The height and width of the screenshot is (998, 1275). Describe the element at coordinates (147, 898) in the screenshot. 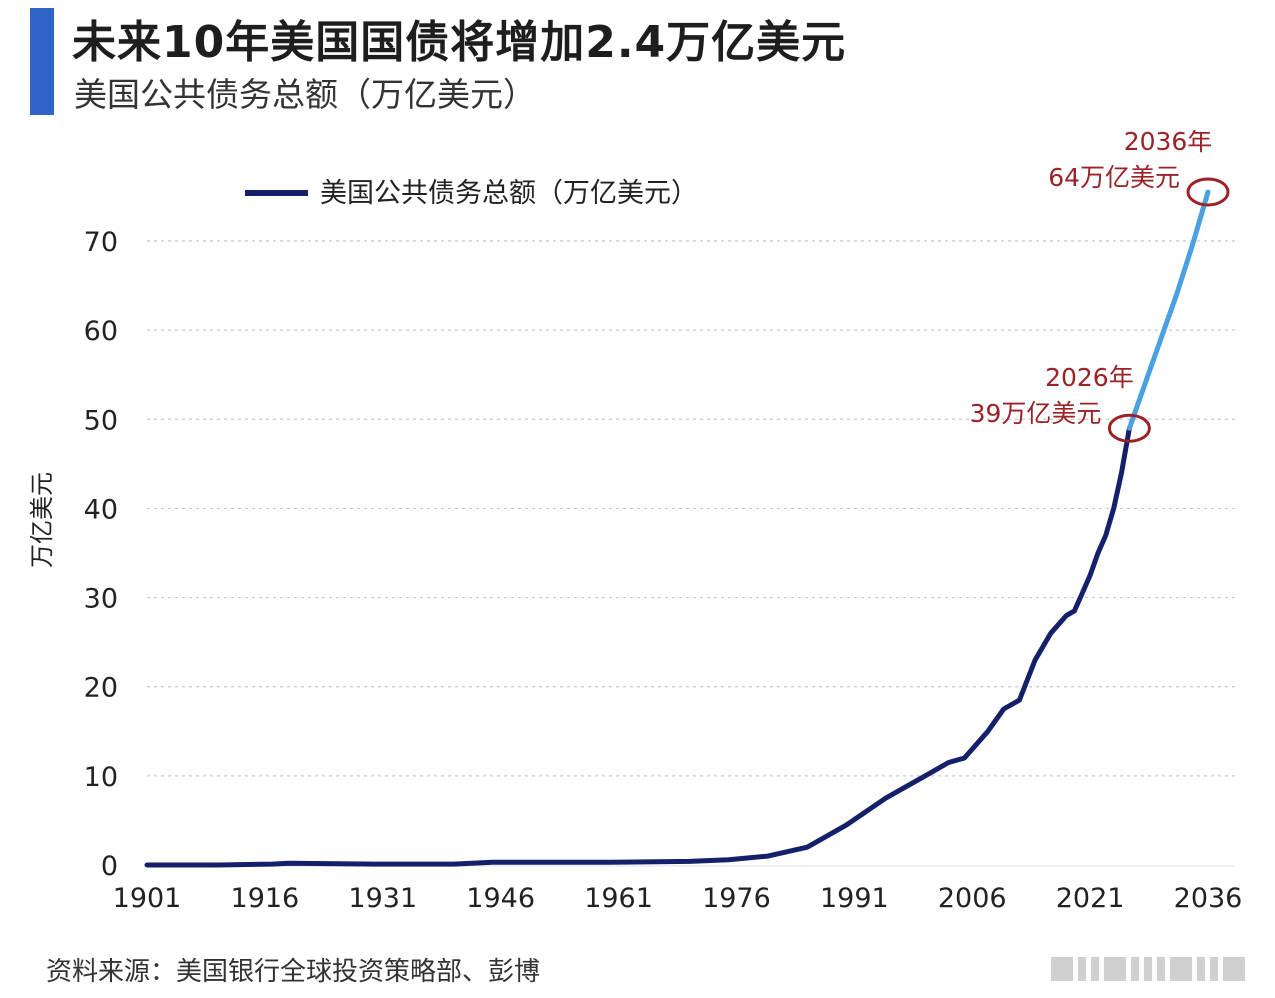

I see `x-tick-label: 1901` at that location.